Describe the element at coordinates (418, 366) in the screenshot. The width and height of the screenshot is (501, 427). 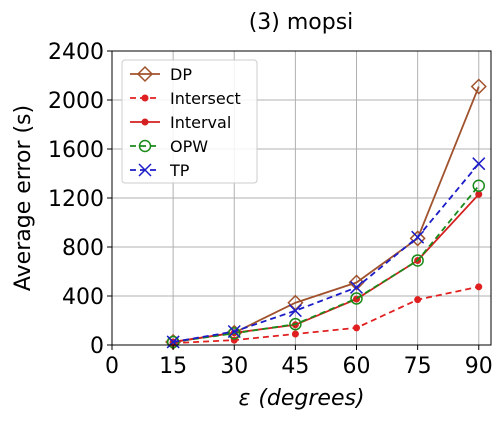
I see `x-tick-label: 75` at that location.